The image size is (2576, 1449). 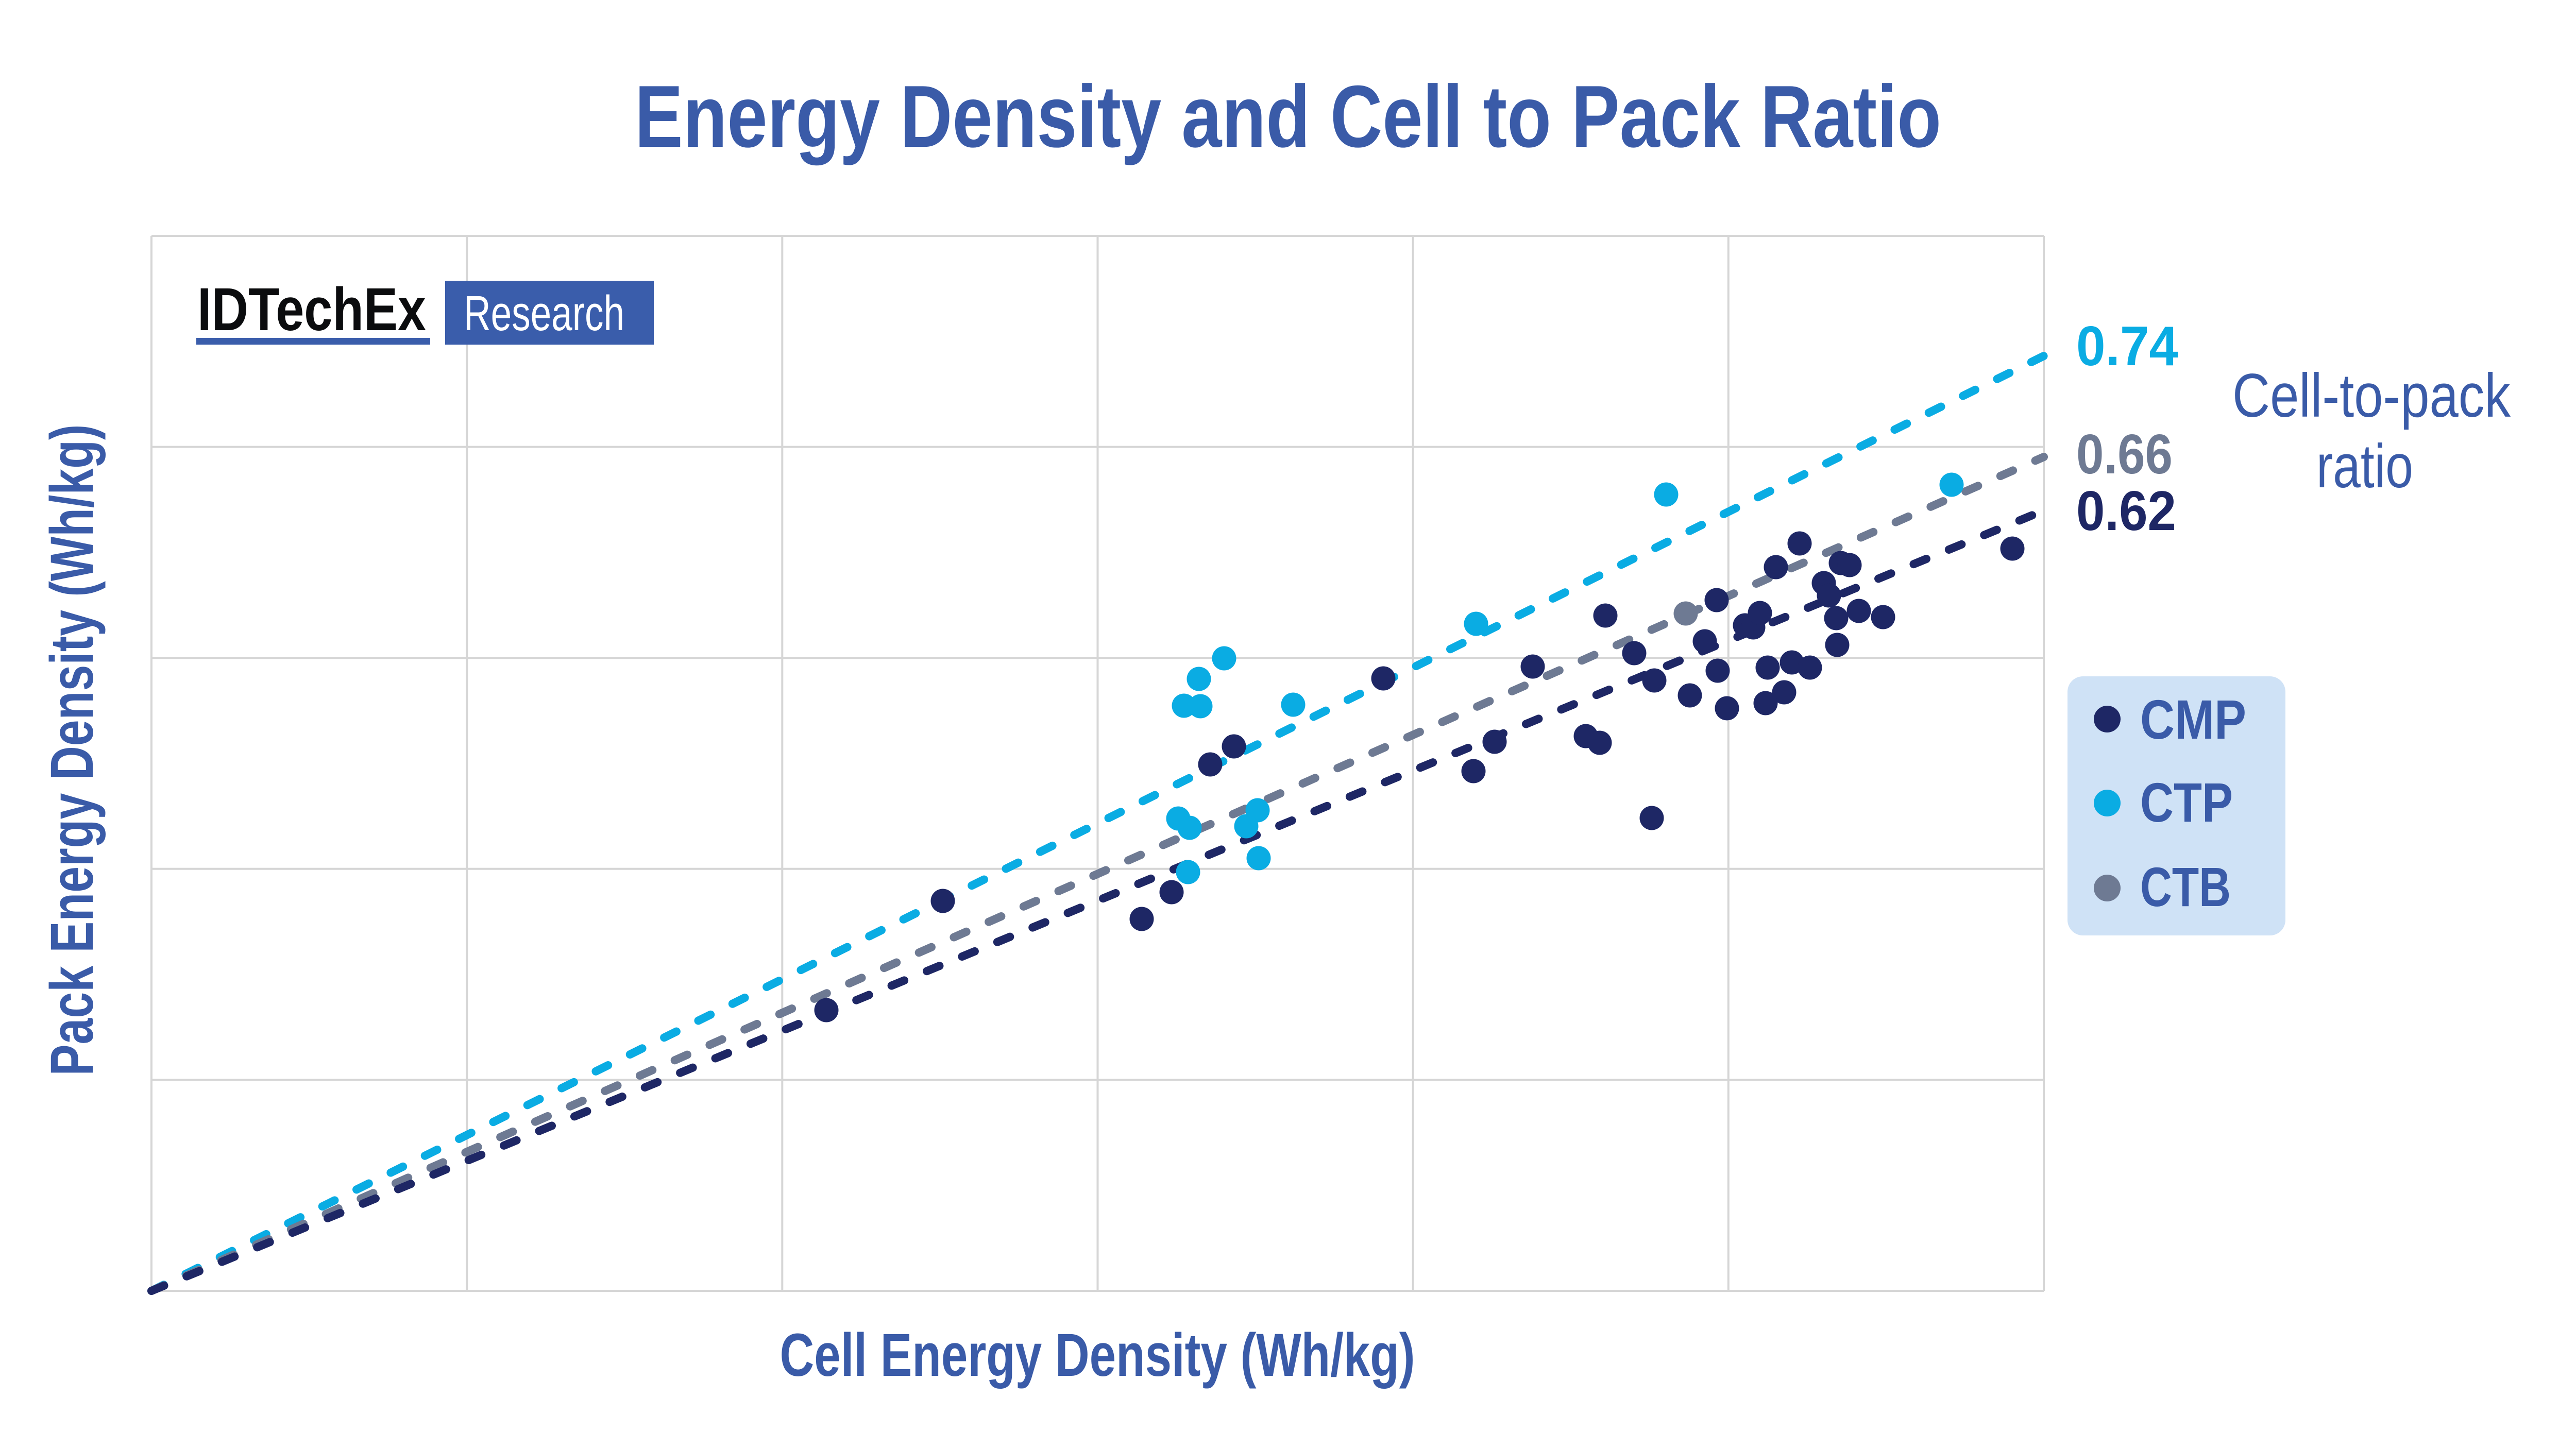 What do you see at coordinates (544, 314) in the screenshot?
I see `svg-text: Research` at bounding box center [544, 314].